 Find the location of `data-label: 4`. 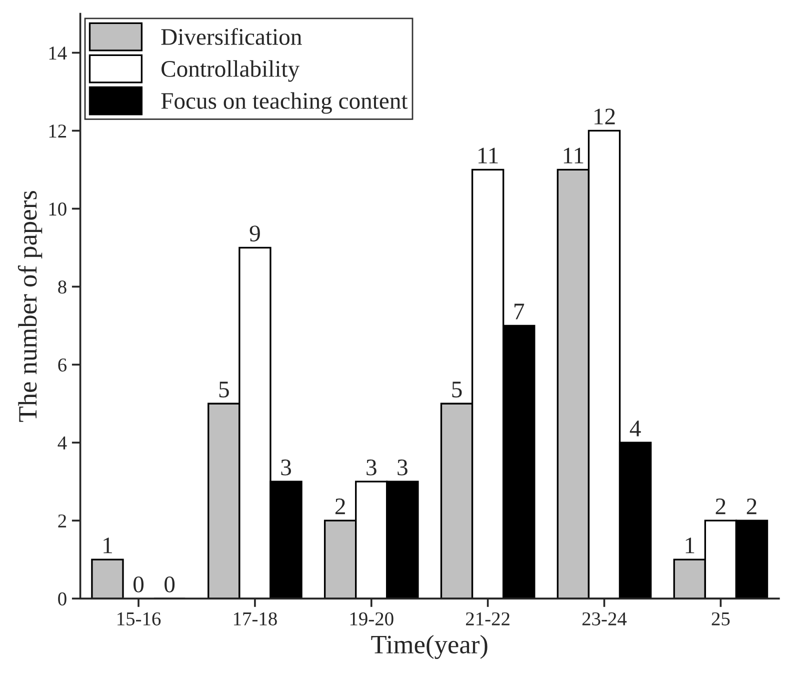

data-label: 4 is located at coordinates (635, 428).